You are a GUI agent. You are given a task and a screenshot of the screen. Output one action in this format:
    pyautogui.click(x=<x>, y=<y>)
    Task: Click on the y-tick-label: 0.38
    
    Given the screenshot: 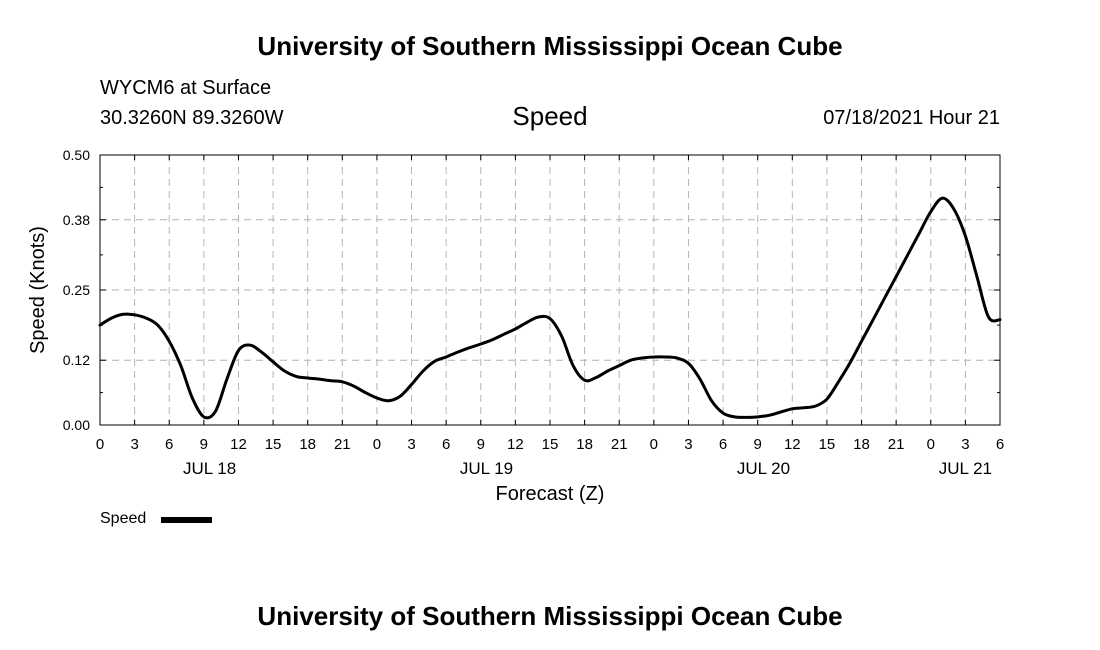 What is the action you would take?
    pyautogui.click(x=76, y=220)
    